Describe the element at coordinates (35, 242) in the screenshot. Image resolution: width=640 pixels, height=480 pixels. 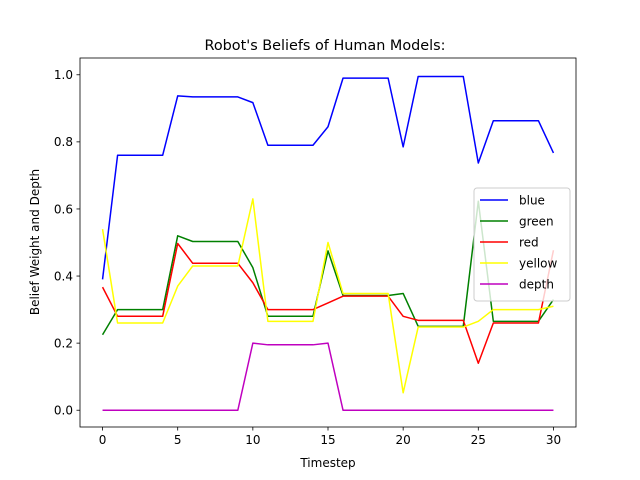
I see `y-axis-label: Belief Weight and Depth` at that location.